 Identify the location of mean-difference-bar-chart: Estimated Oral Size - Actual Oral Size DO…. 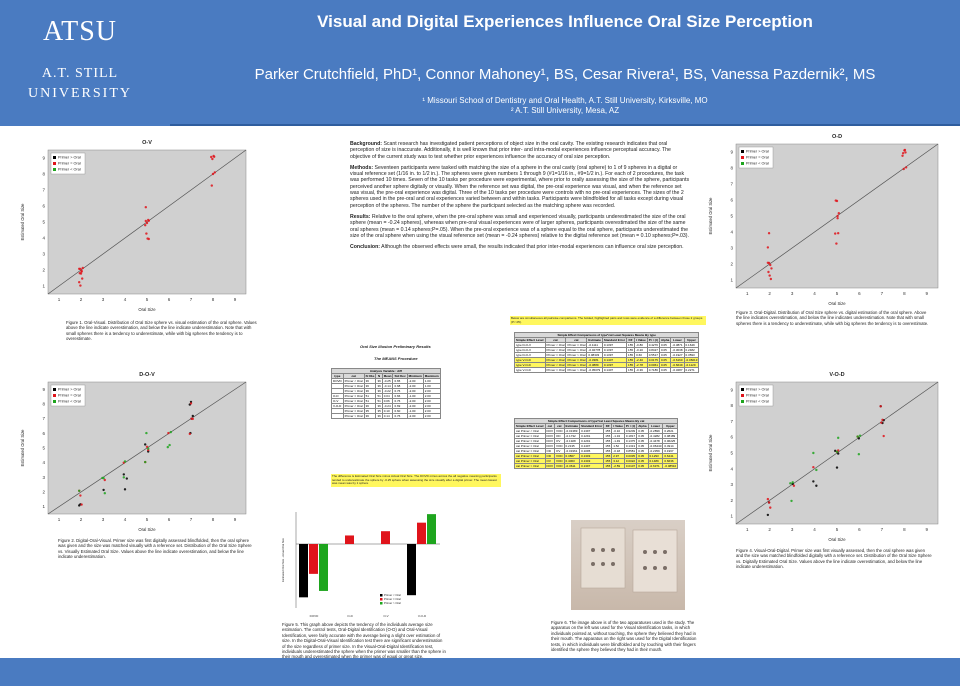
(360, 565).